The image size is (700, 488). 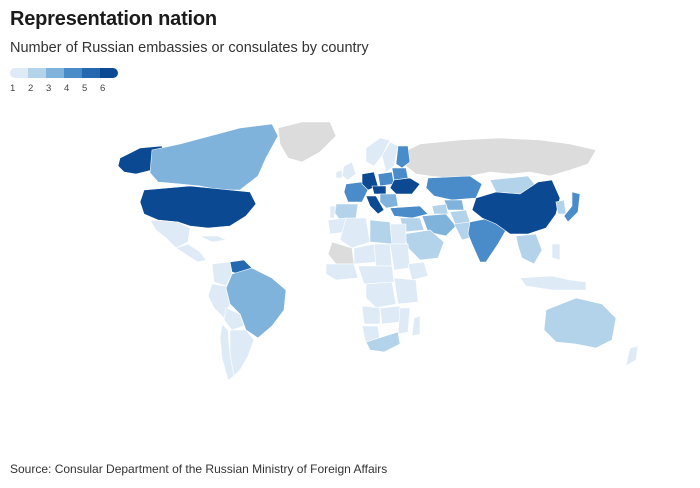 What do you see at coordinates (198, 207) in the screenshot?
I see `country-united-states` at bounding box center [198, 207].